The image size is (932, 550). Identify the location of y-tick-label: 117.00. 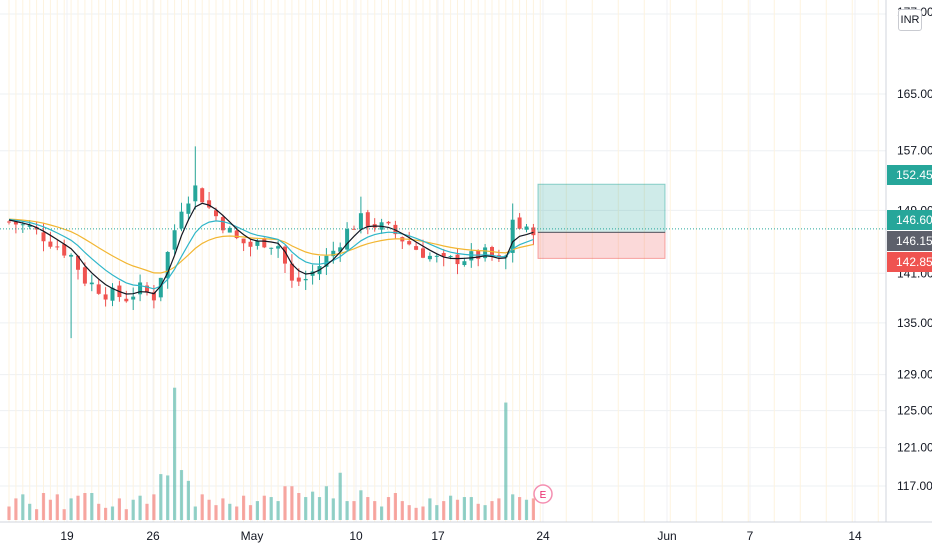
(914, 486).